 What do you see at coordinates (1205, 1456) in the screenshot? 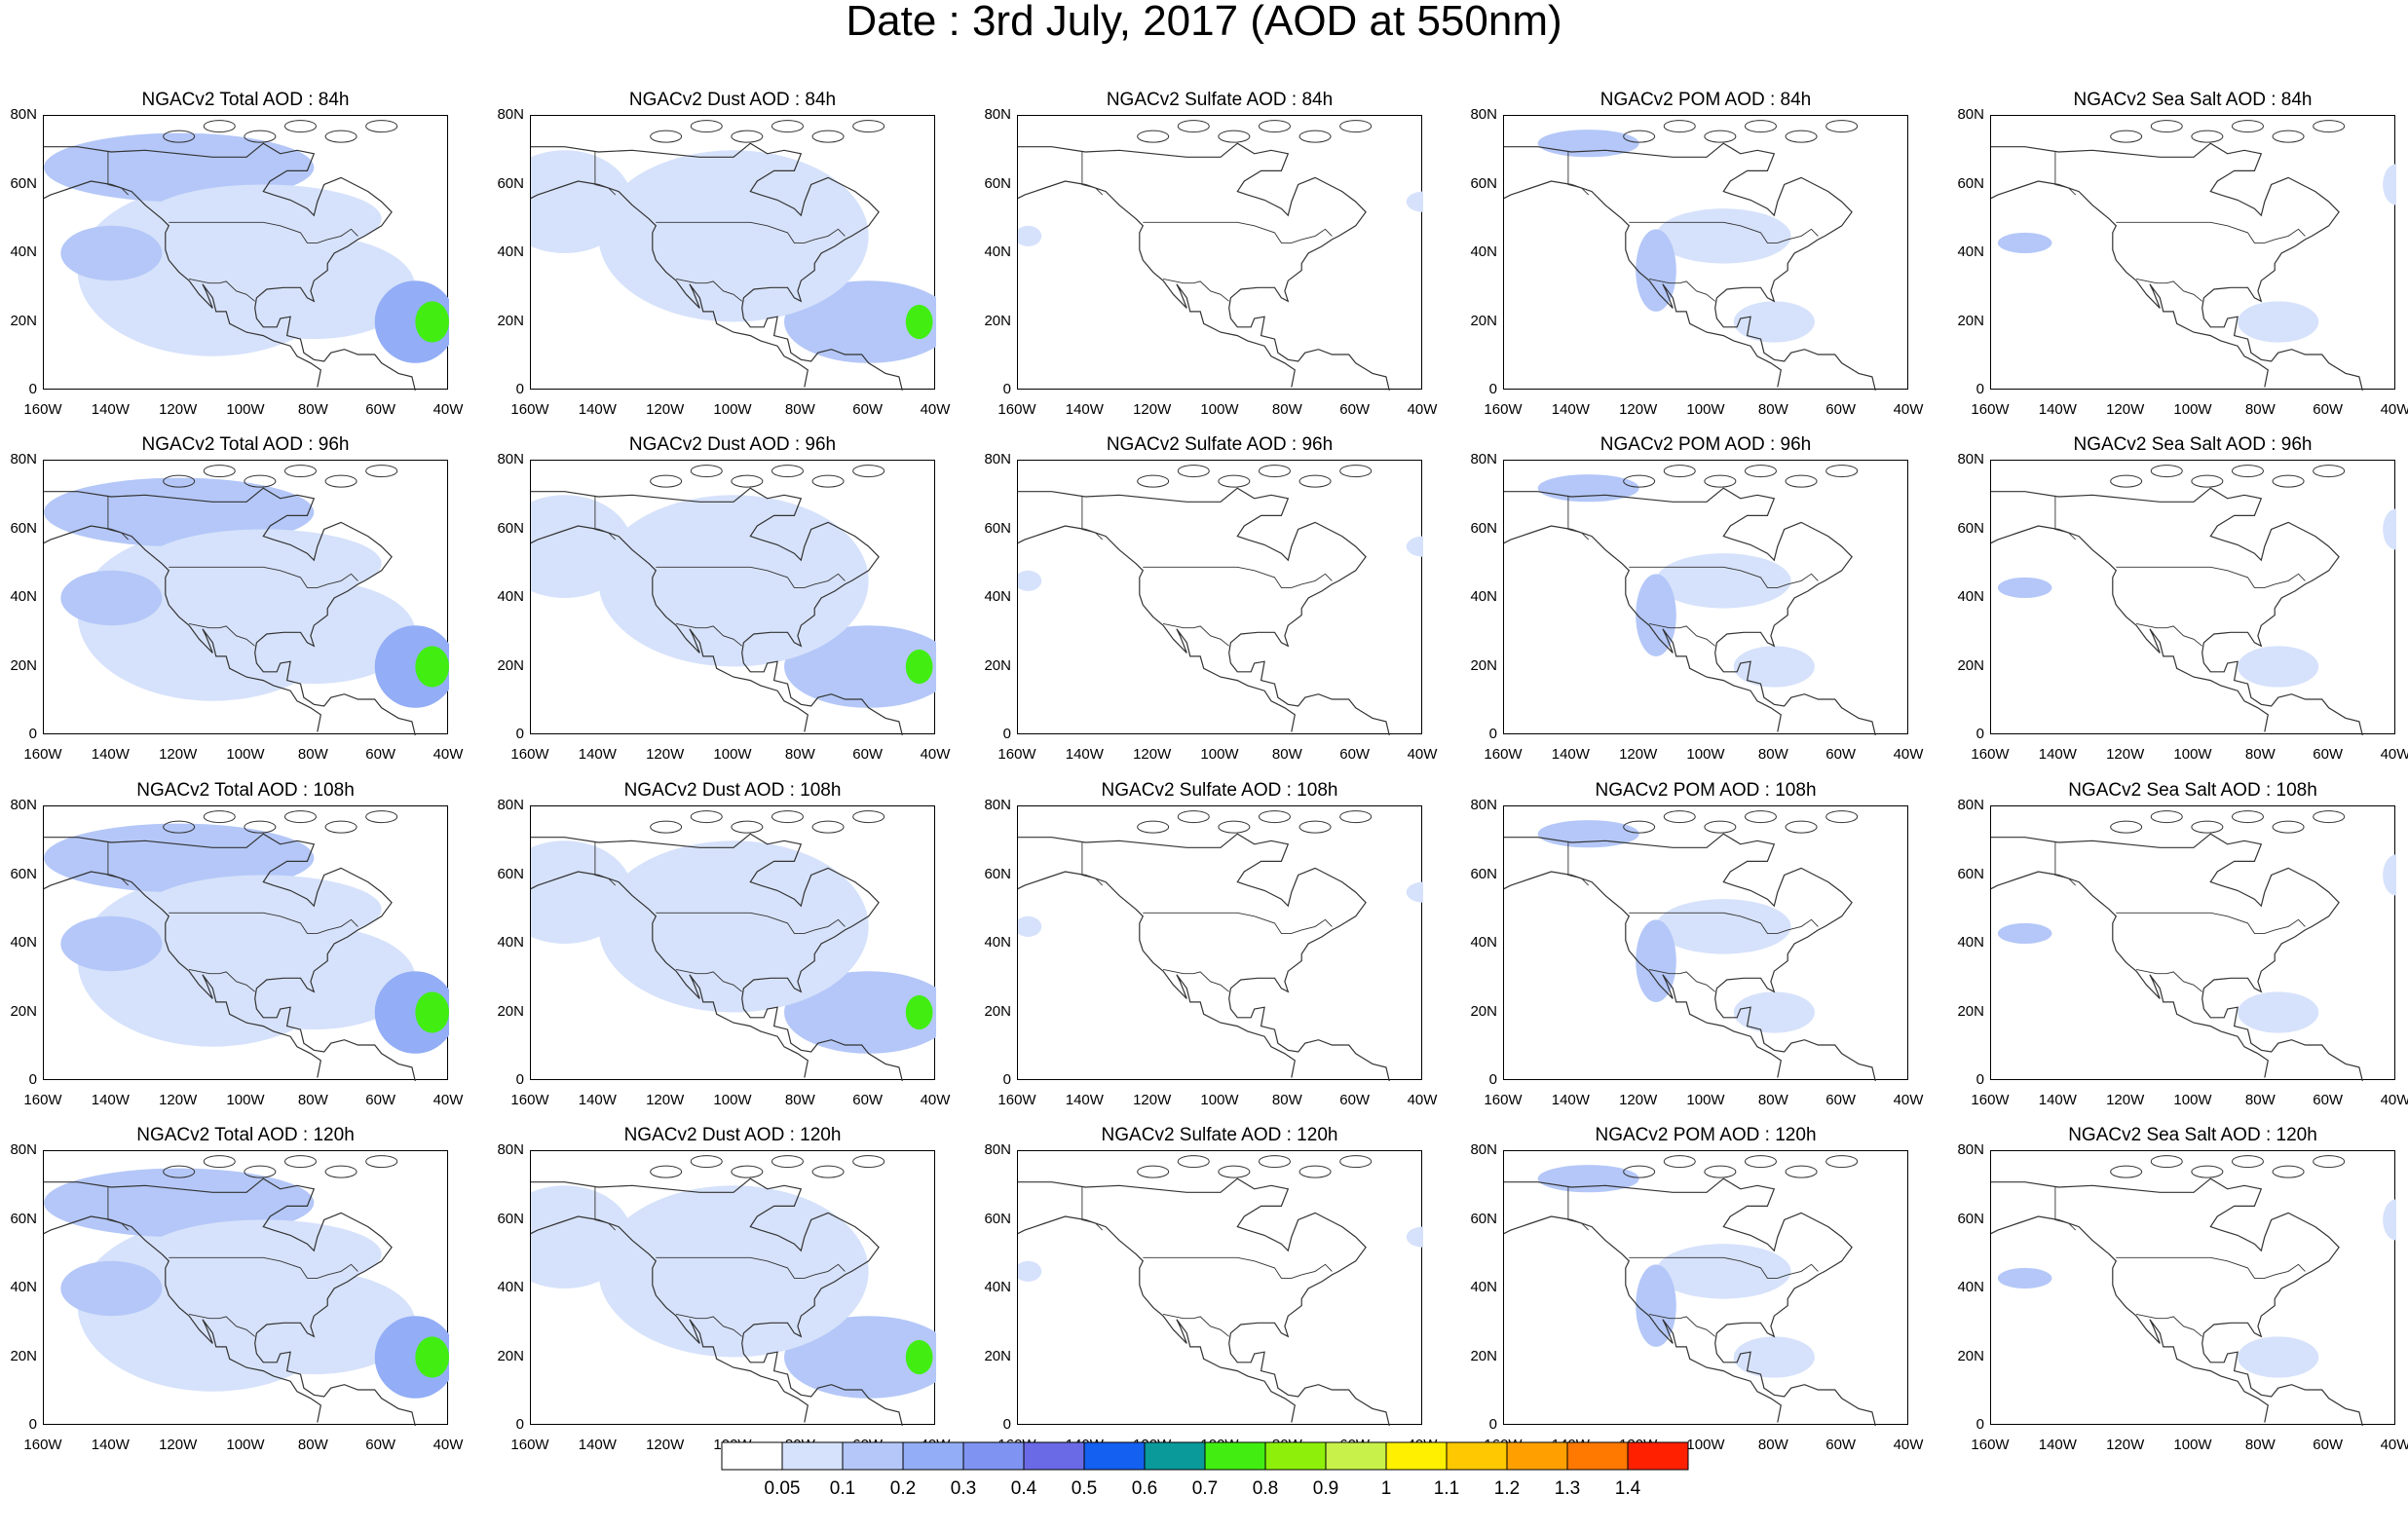
I see `colorbar-boxes` at bounding box center [1205, 1456].